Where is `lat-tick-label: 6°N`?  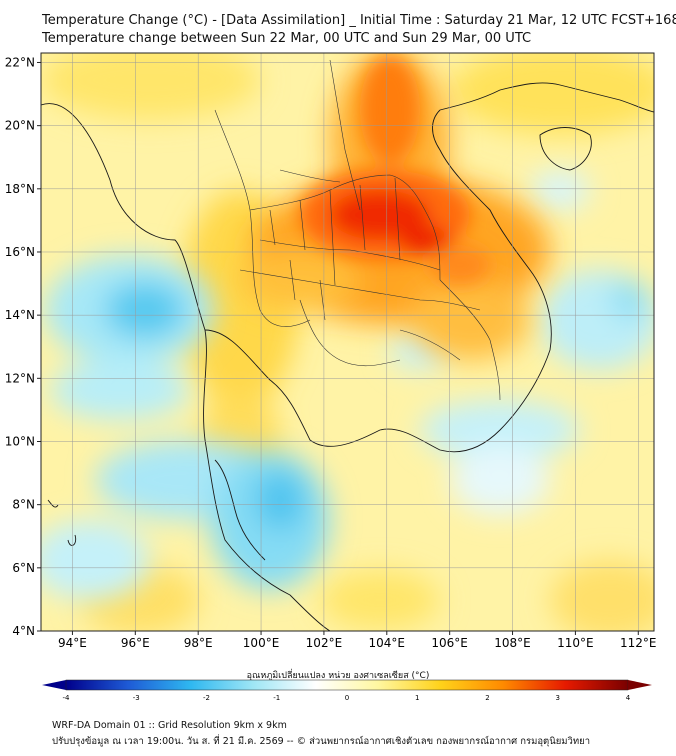
lat-tick-label: 6°N is located at coordinates (23, 568).